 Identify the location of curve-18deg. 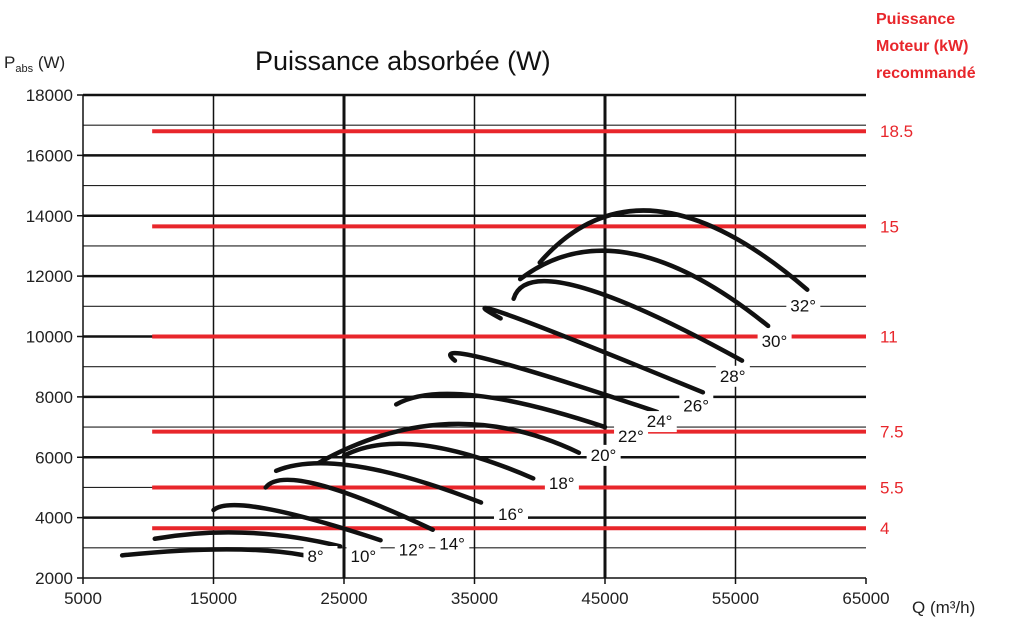
(438, 461).